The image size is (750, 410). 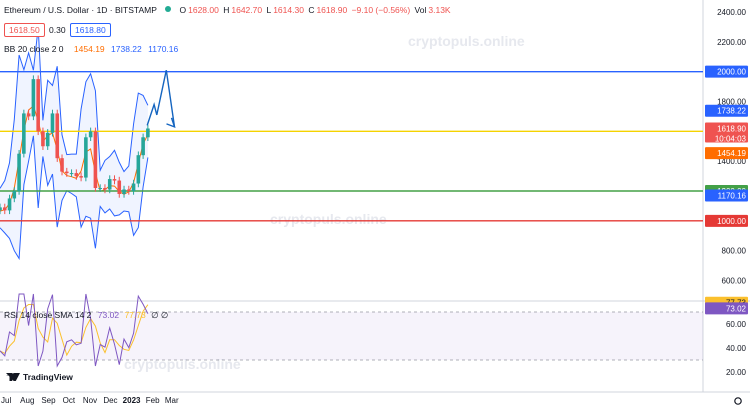 I want to click on rsi-value: 73.02, so click(x=108, y=315).